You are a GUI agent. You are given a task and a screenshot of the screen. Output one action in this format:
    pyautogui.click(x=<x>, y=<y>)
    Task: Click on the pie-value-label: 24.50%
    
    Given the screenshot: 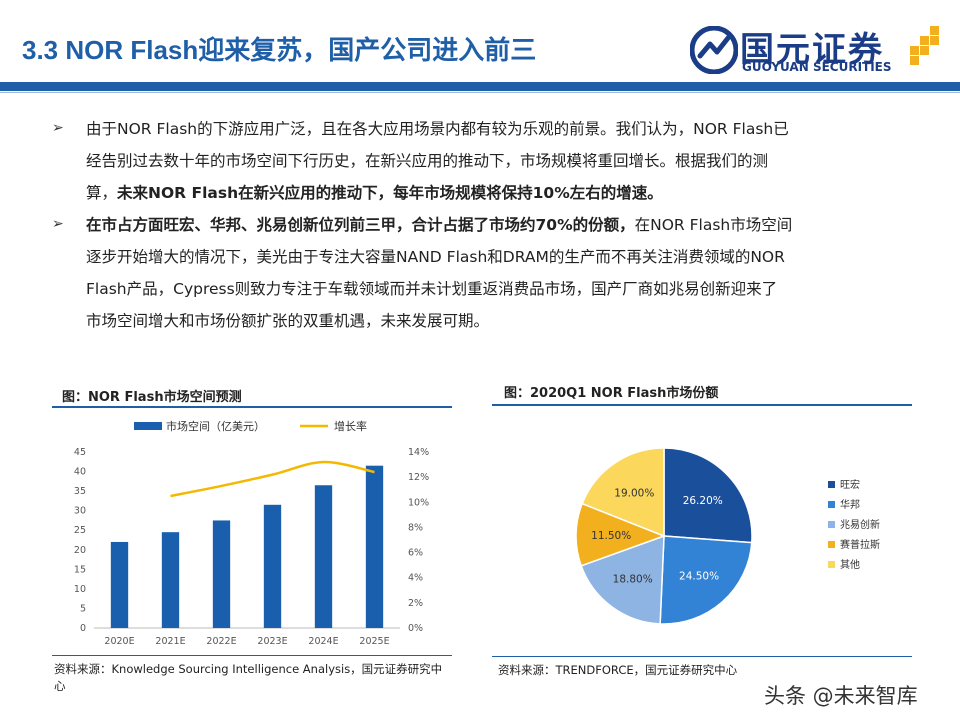 What is the action you would take?
    pyautogui.click(x=699, y=576)
    